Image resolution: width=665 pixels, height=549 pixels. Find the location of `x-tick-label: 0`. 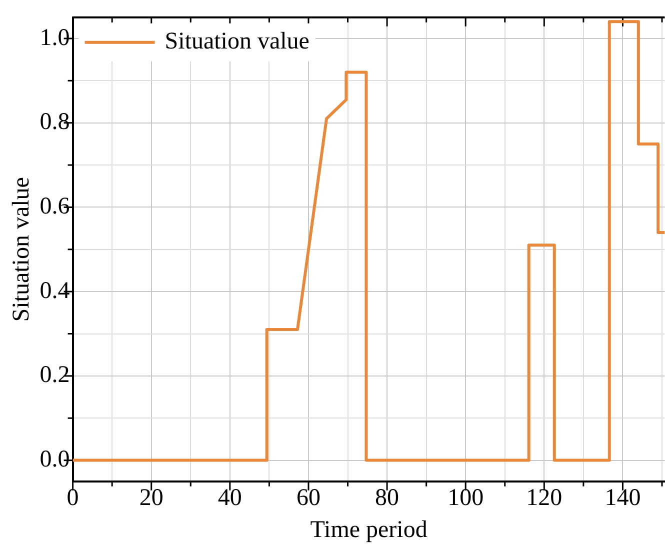

x-tick-label: 0 is located at coordinates (72, 498).